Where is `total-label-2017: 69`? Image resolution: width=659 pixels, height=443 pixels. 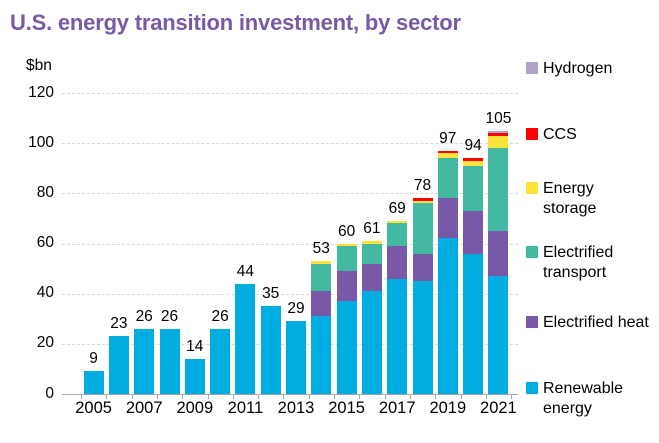 total-label-2017: 69 is located at coordinates (397, 208).